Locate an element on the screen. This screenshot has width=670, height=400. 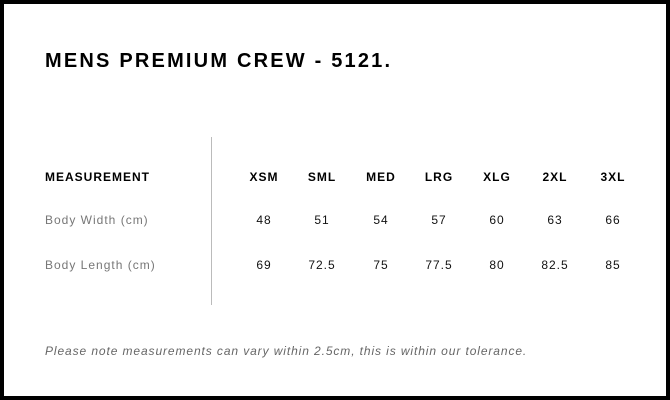
size-header: 3XL is located at coordinates (613, 177).